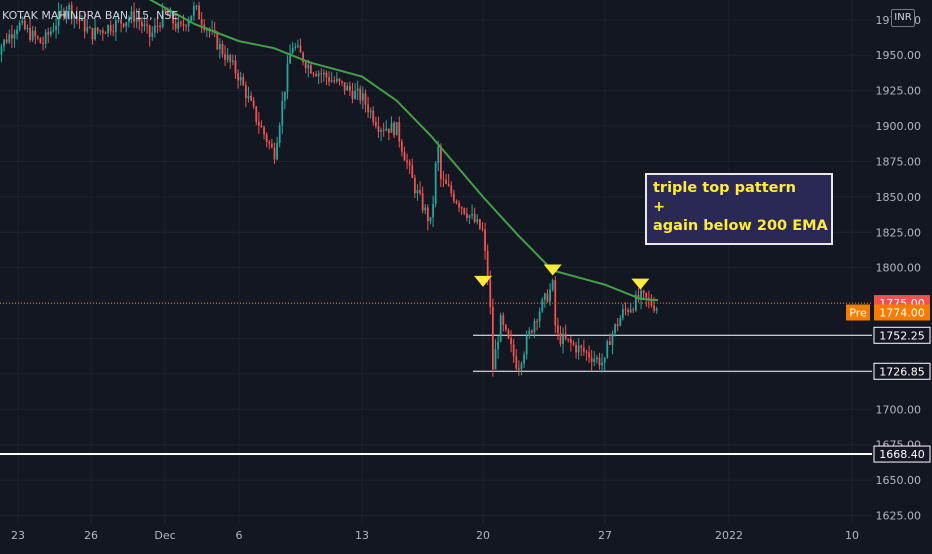 Image resolution: width=932 pixels, height=554 pixels. What do you see at coordinates (903, 18) in the screenshot?
I see `currency-badge: INR` at bounding box center [903, 18].